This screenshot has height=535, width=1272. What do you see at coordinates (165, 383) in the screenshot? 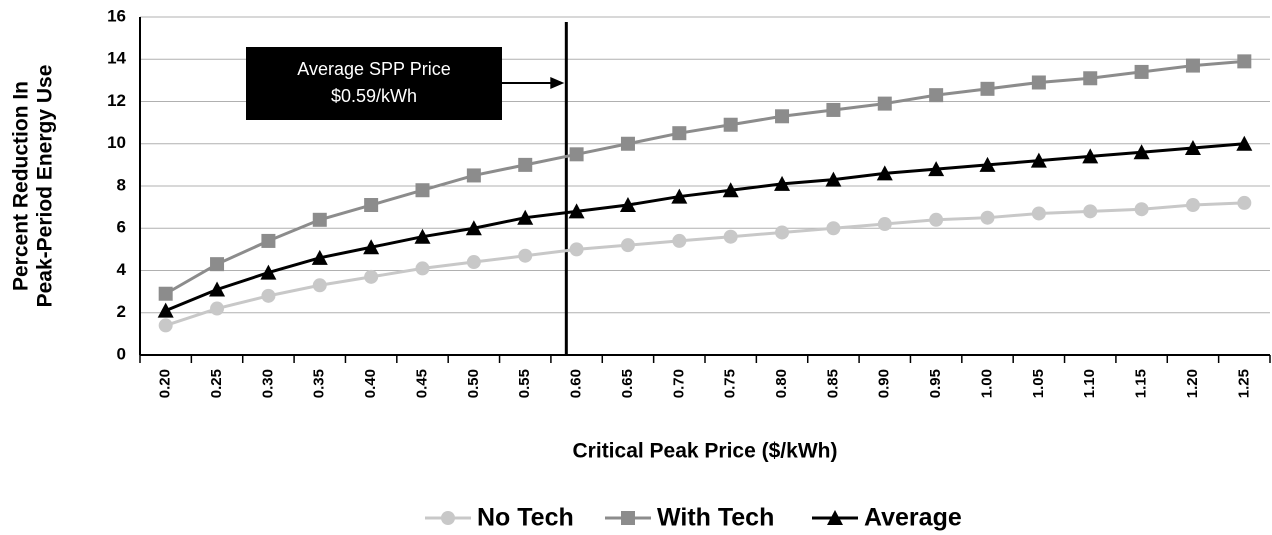
I see `x-tick-label: 0.20` at bounding box center [165, 383].